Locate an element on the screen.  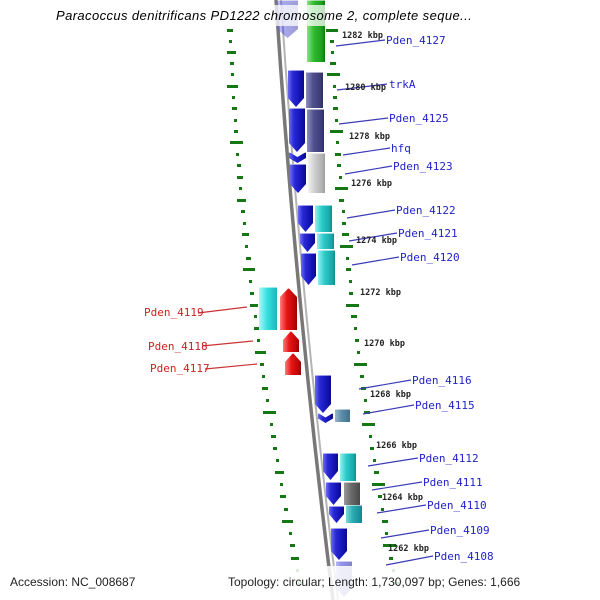
gene-label-pden_4111: Pden_4111 is located at coordinates (453, 482).